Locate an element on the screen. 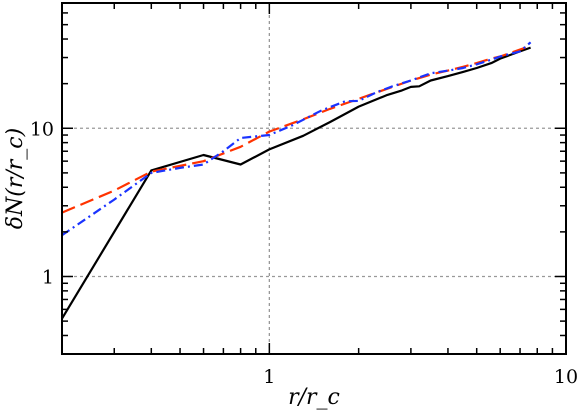 The image size is (581, 413). x-tick-label: 10 is located at coordinates (566, 377).